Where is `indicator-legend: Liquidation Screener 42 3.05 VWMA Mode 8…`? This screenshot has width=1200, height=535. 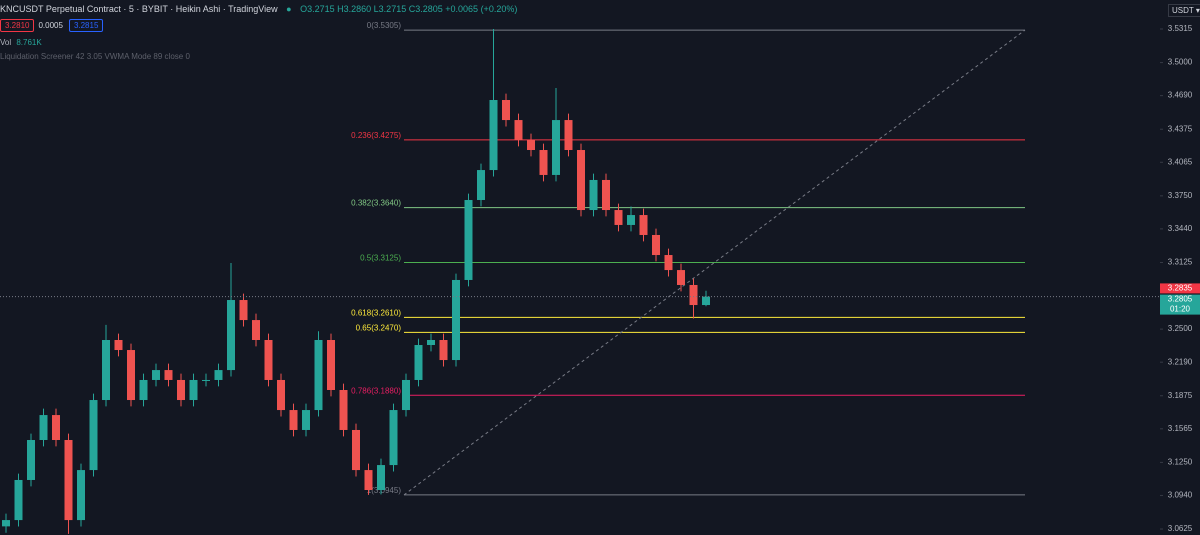
indicator-legend: Liquidation Screener 42 3.05 VWMA Mode 8… is located at coordinates (95, 56).